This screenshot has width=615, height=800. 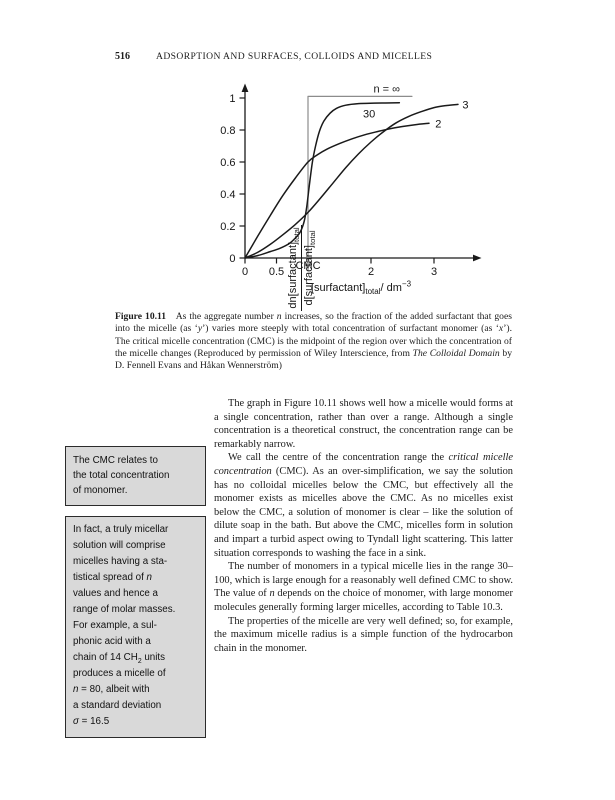 I want to click on y-tick-label: 1, so click(x=232, y=99).